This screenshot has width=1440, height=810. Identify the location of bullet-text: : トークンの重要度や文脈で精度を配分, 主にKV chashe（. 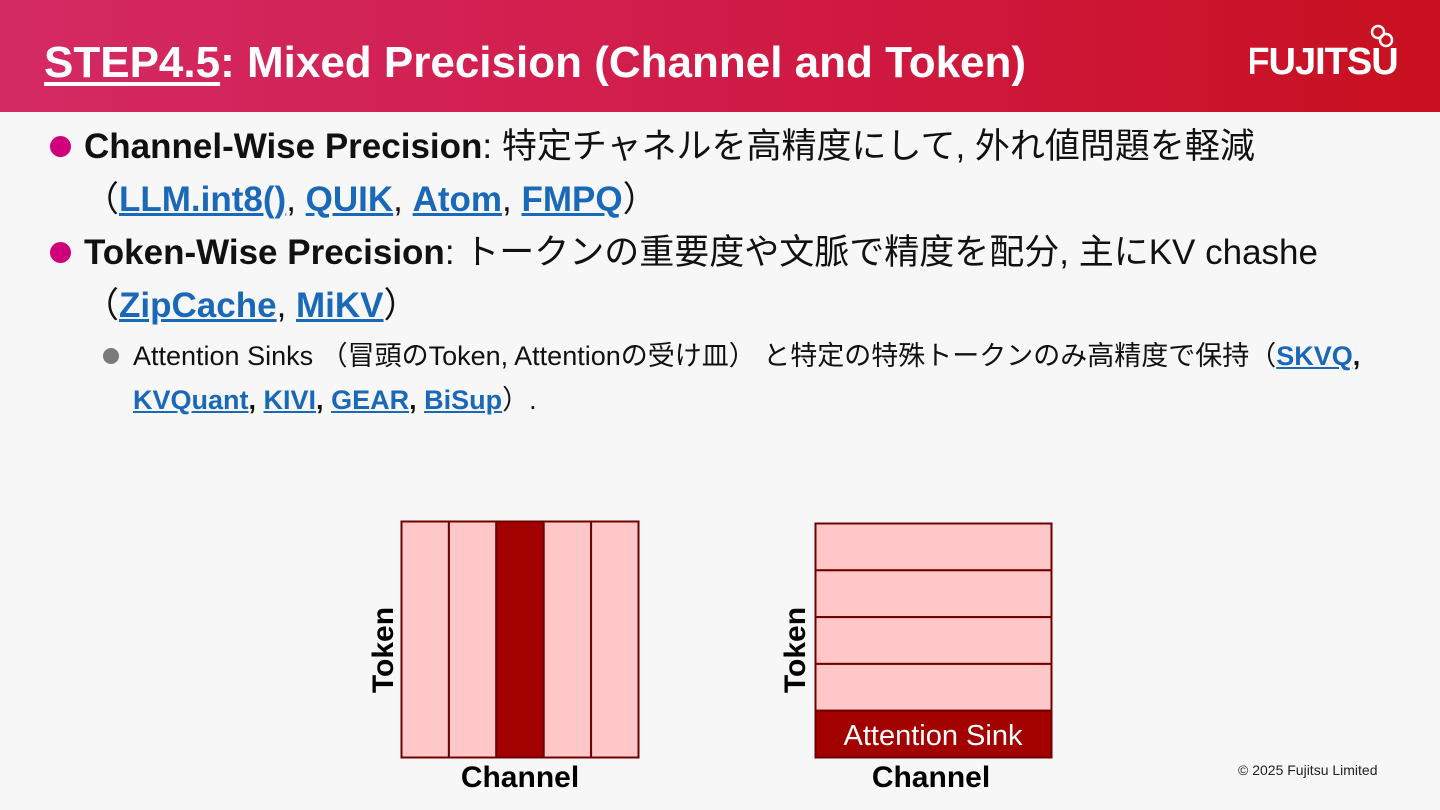
(701, 279).